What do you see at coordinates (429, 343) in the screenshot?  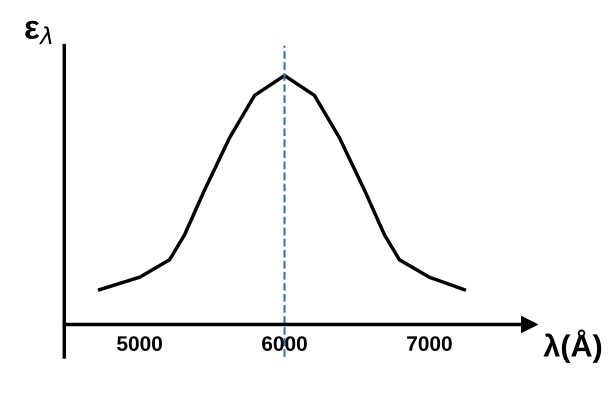 I see `x-tick-label: 7000` at bounding box center [429, 343].